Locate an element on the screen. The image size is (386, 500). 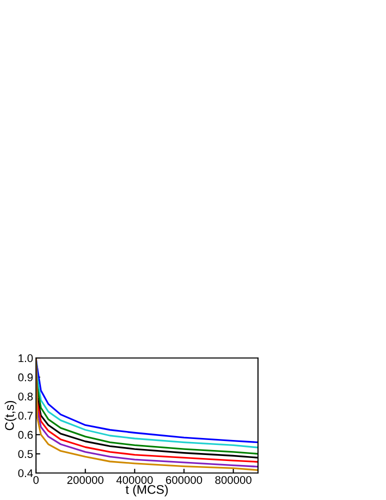
y-tick-label: 0.6 is located at coordinates (25, 434).